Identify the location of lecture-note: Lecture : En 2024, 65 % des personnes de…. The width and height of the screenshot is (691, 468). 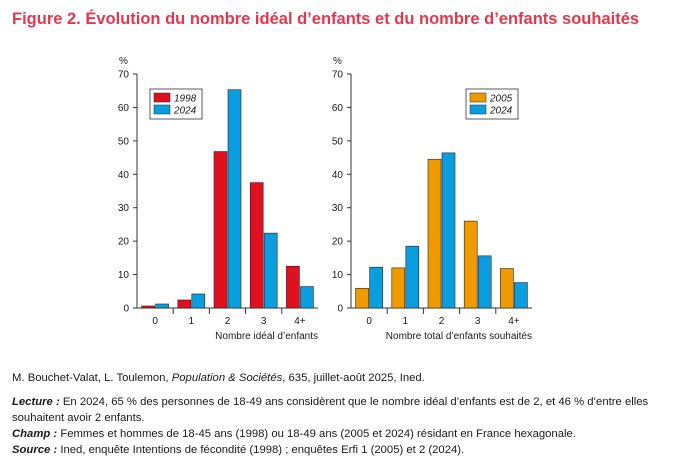
(348, 410).